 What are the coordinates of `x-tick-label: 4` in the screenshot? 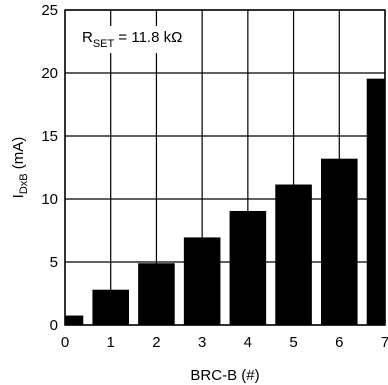 It's located at (248, 342).